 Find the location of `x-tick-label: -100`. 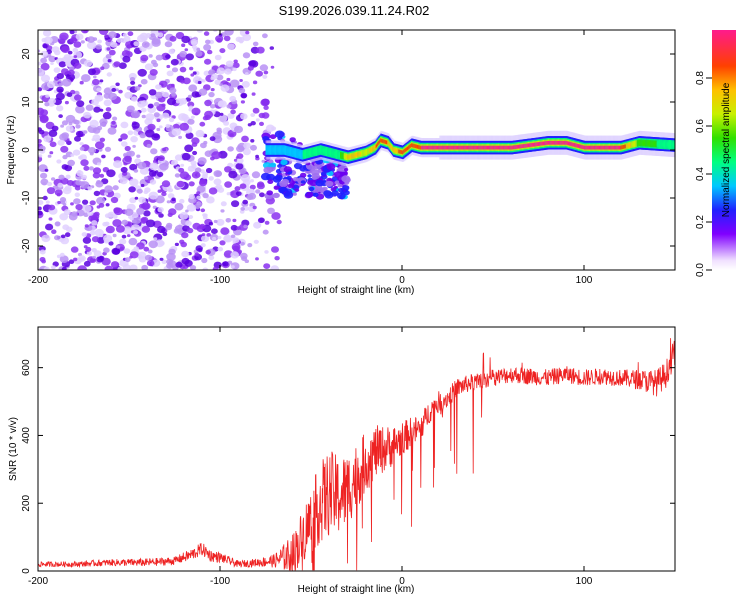

x-tick-label: -100 is located at coordinates (220, 581).